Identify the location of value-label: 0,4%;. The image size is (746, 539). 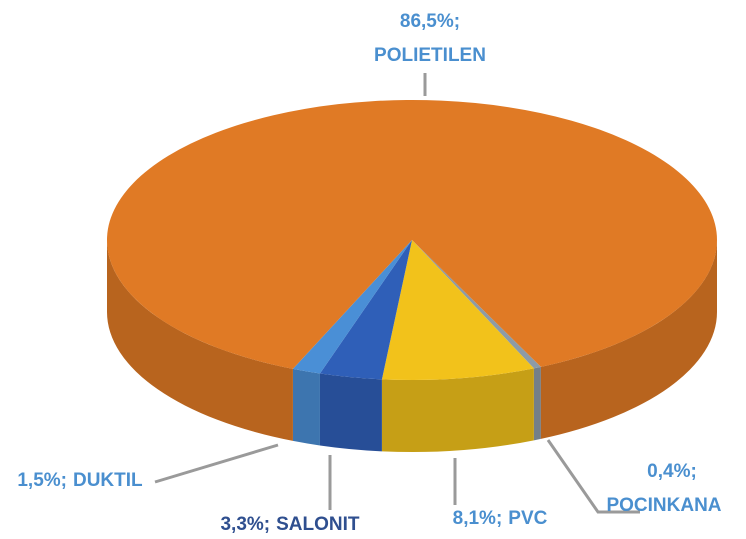
(672, 471).